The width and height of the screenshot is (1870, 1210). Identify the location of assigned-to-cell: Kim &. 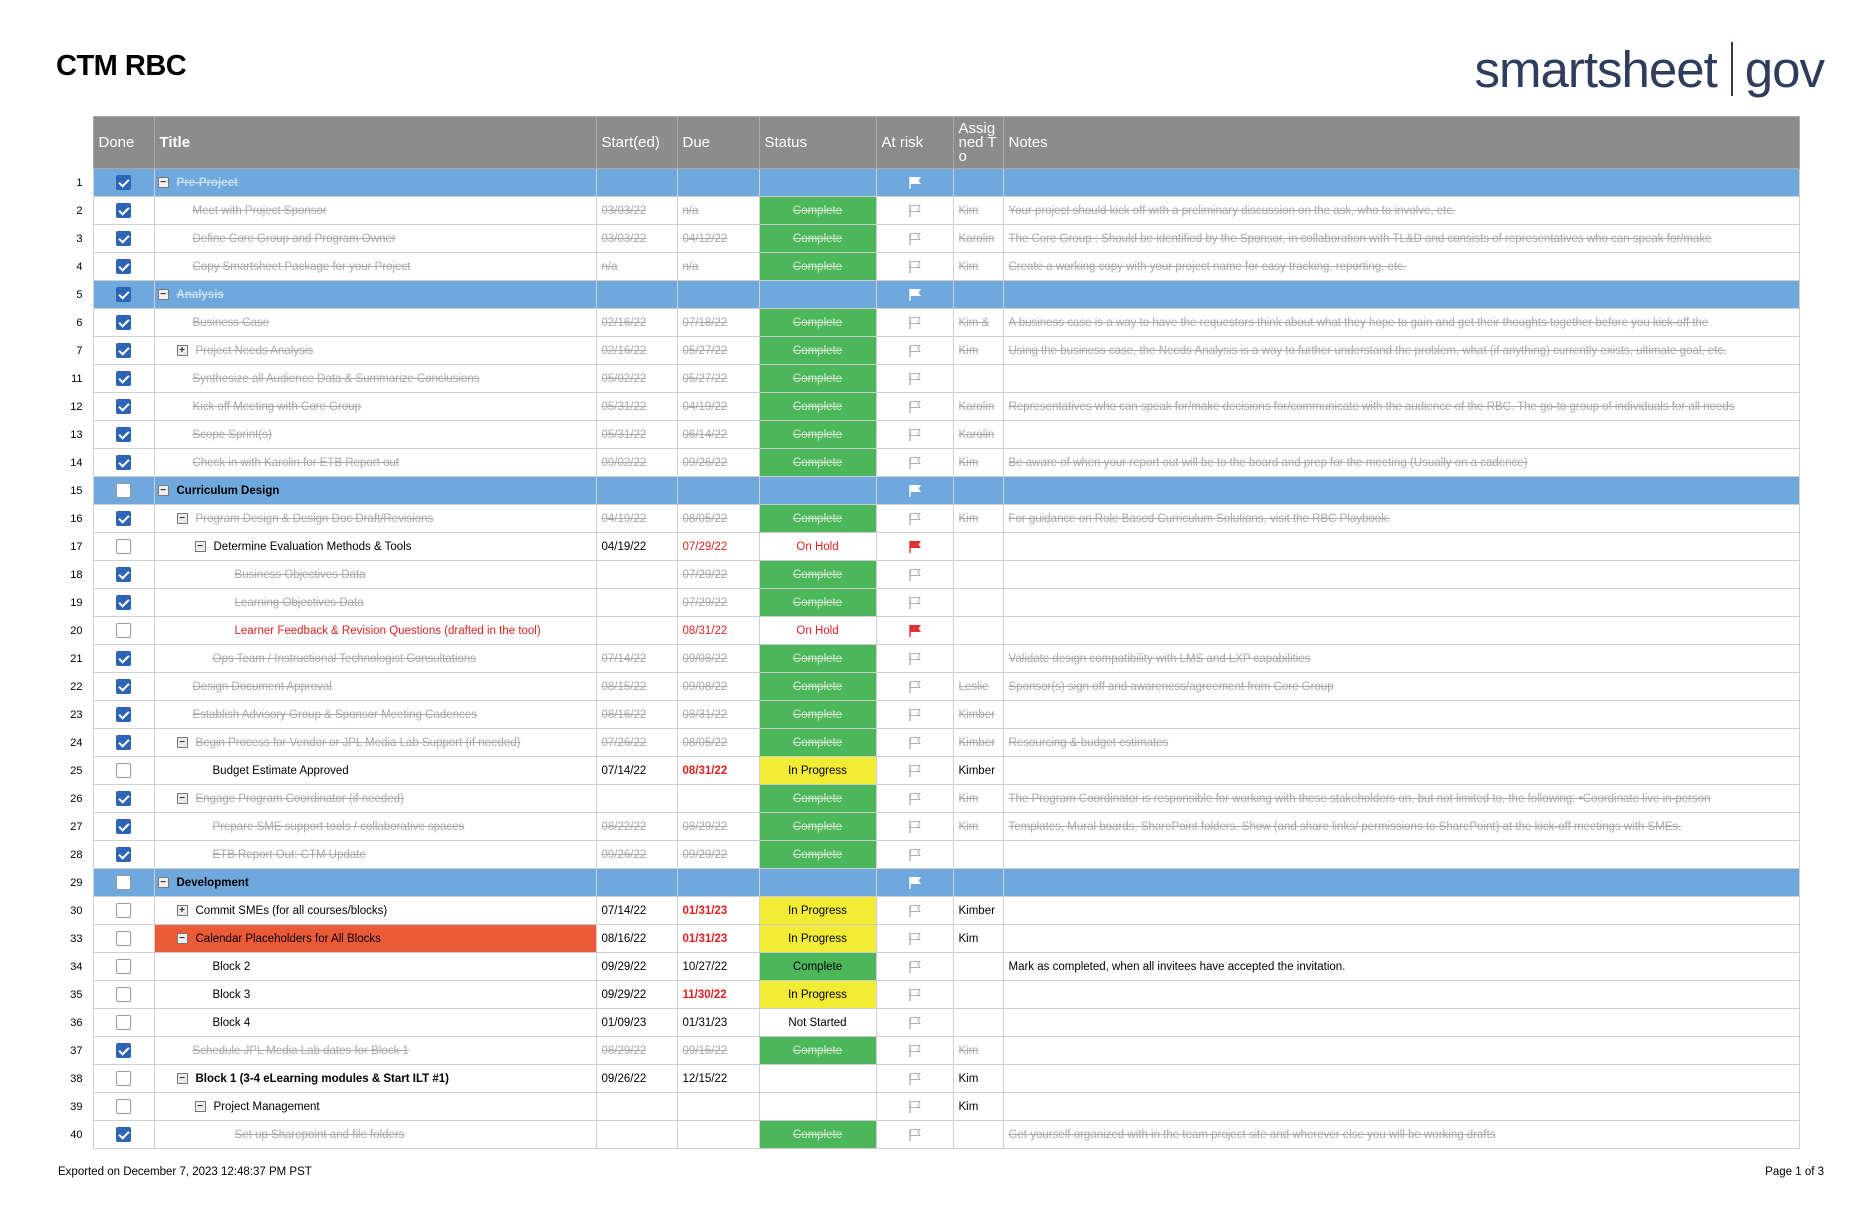
(978, 322).